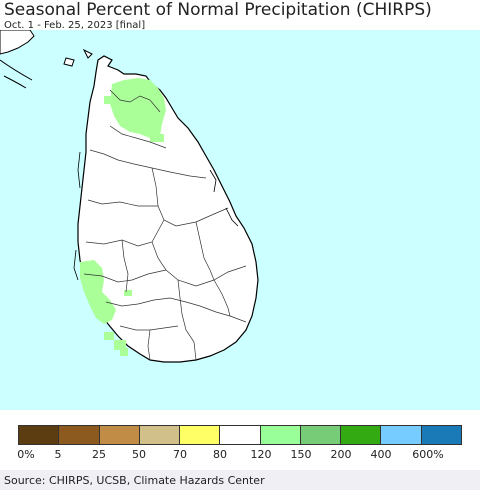 This screenshot has height=490, width=480. I want to click on legend-tick: 600%, so click(428, 454).